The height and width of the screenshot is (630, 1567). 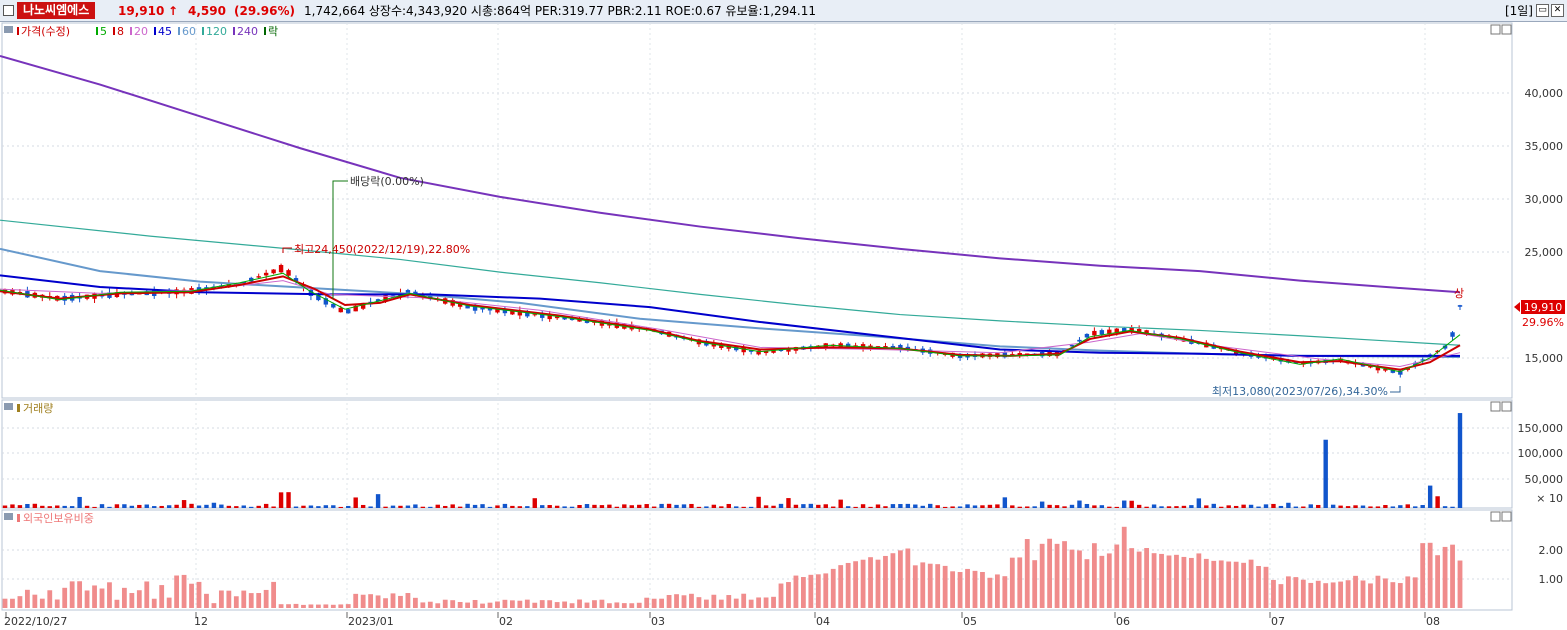 What do you see at coordinates (730, 322) in the screenshot?
I see `ma5-line` at bounding box center [730, 322].